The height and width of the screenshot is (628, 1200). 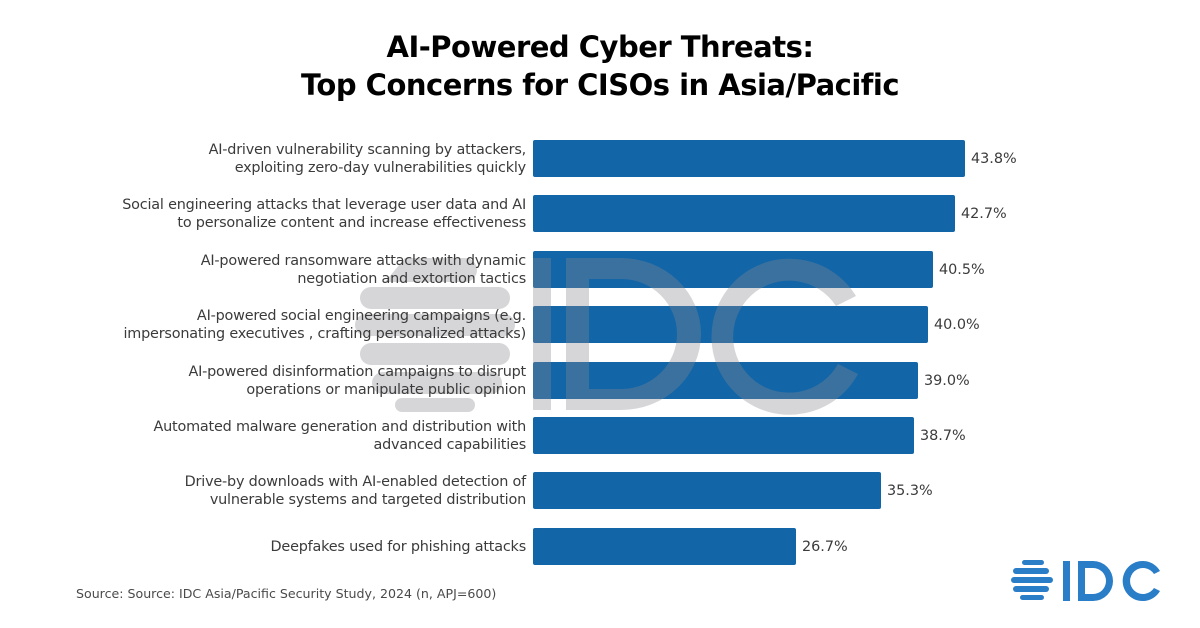 What do you see at coordinates (600, 85) in the screenshot?
I see `chart-title-line-2: Top Concerns for CISOs in Asia/Pacific` at bounding box center [600, 85].